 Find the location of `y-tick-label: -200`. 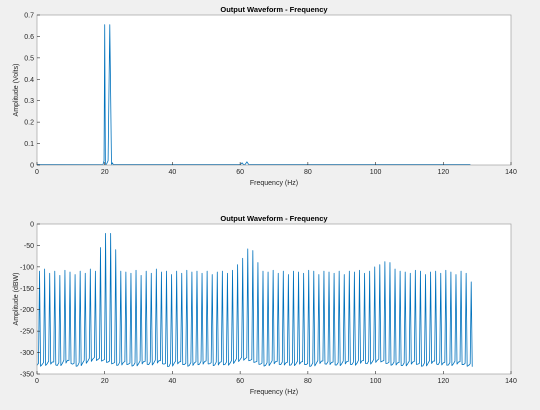

y-tick-label: -200 is located at coordinates (27, 310).